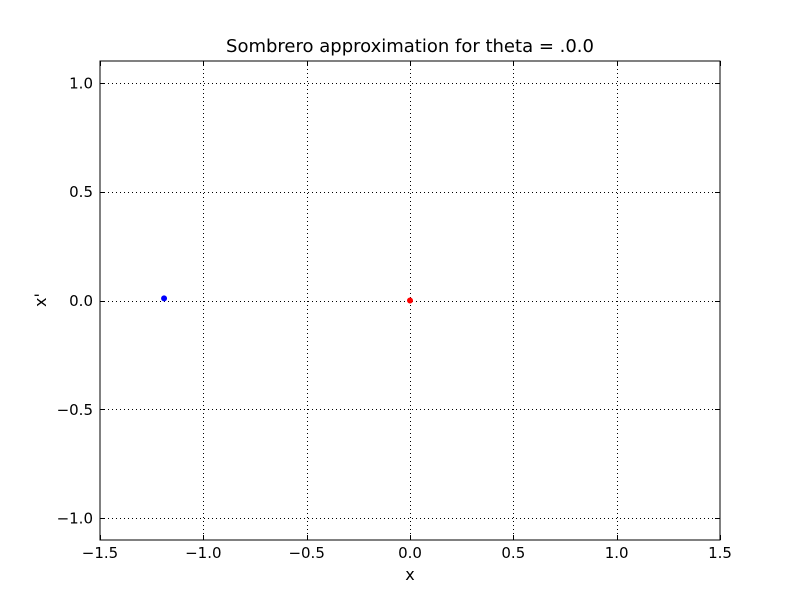 The image size is (800, 600). Describe the element at coordinates (410, 553) in the screenshot. I see `x-tick-label: 0.0` at that location.